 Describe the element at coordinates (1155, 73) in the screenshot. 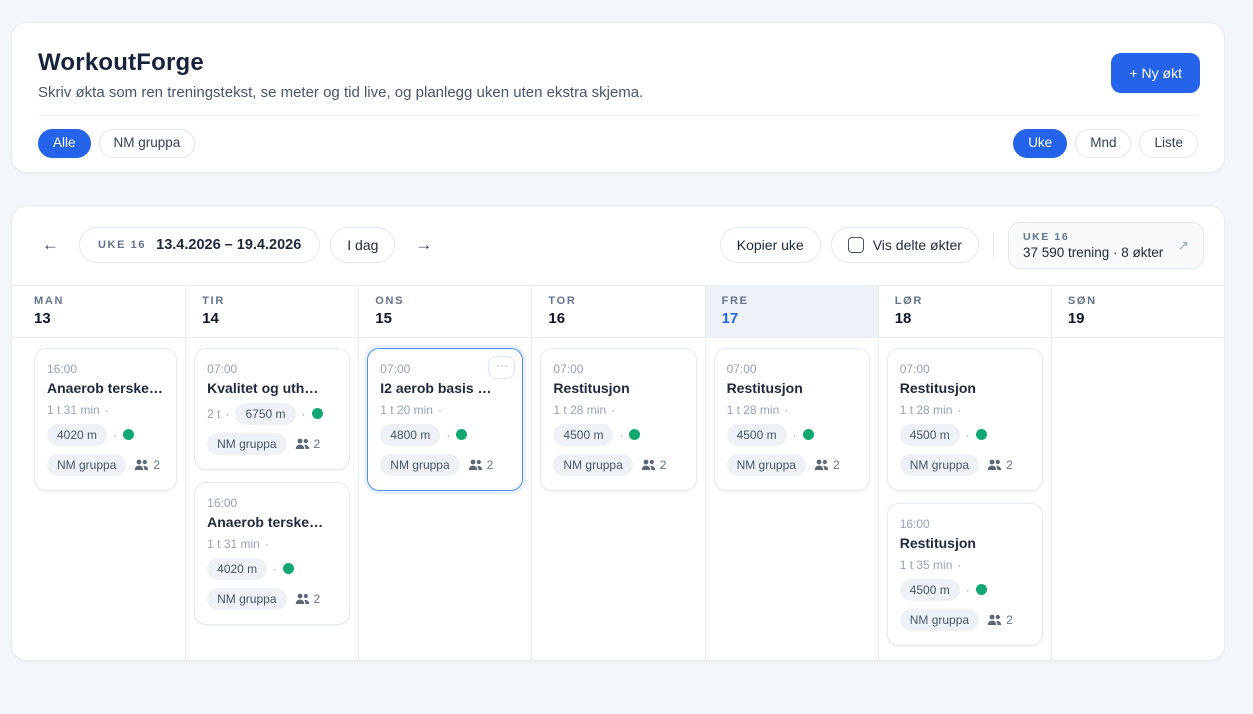

I see `new-session-button: + Ny økt` at that location.